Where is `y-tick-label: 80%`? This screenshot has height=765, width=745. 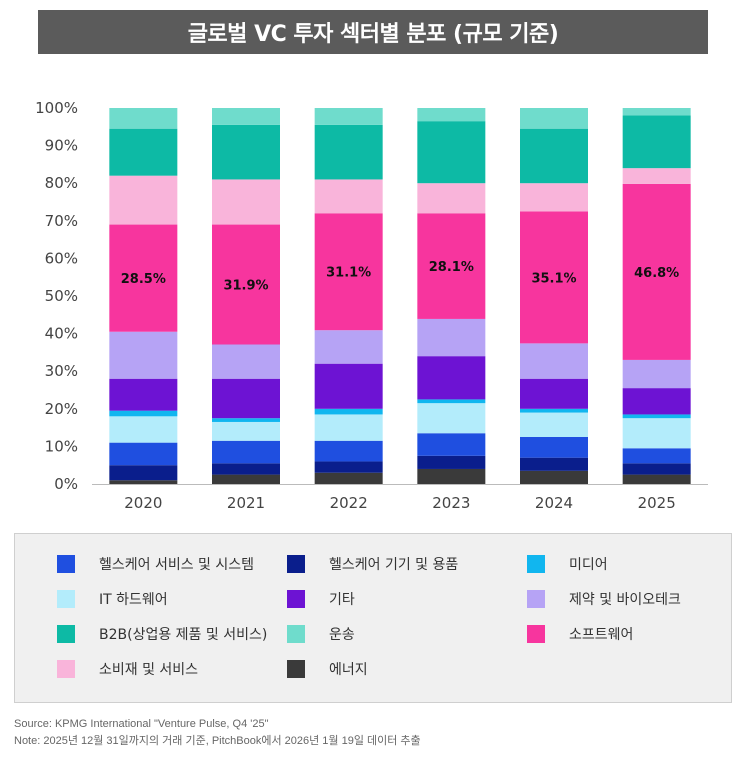 y-tick-label: 80% is located at coordinates (61, 183).